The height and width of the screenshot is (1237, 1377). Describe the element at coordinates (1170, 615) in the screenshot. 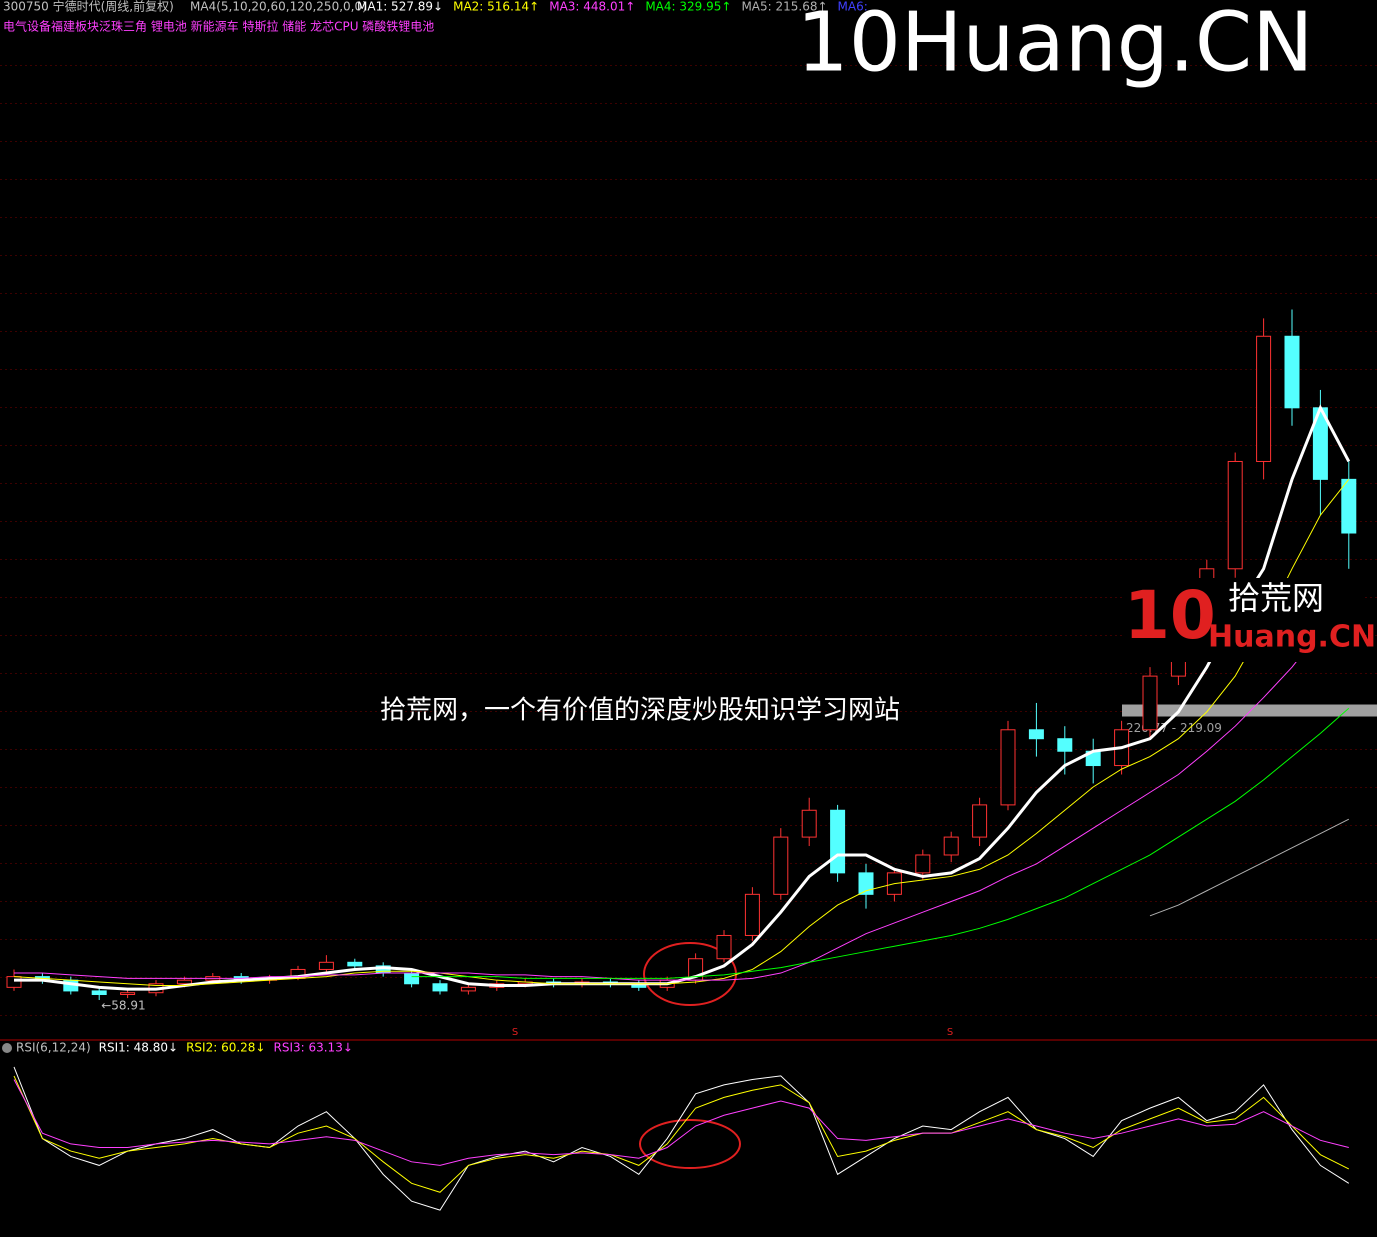

I see `logo-number: 10` at that location.